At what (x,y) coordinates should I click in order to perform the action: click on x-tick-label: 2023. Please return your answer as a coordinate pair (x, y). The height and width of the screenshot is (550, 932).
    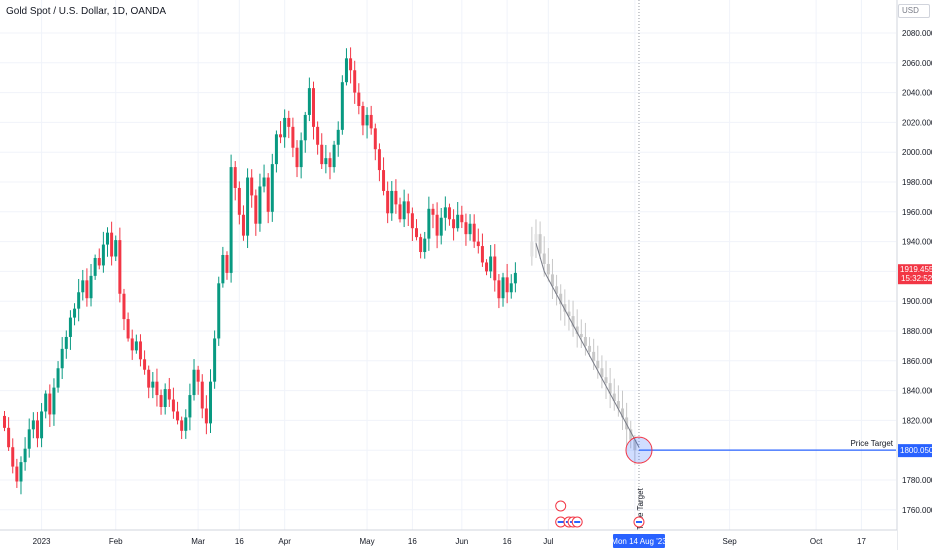
    Looking at the image, I should click on (42, 541).